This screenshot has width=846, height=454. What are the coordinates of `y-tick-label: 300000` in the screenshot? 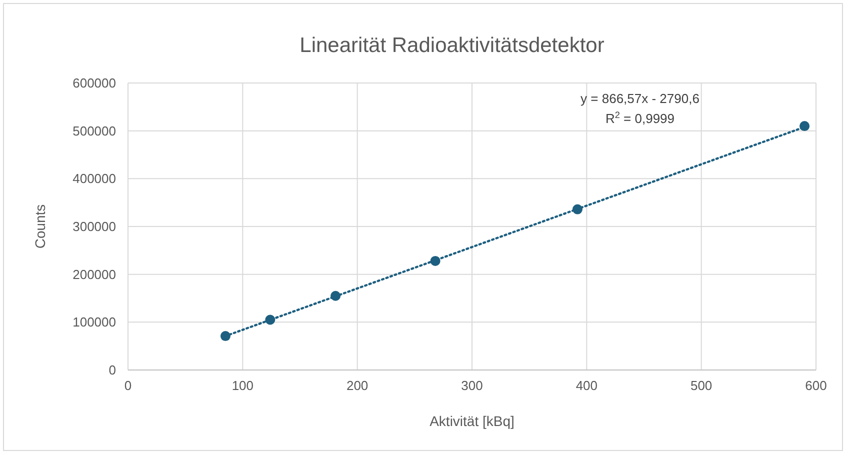 It's located at (94, 226).